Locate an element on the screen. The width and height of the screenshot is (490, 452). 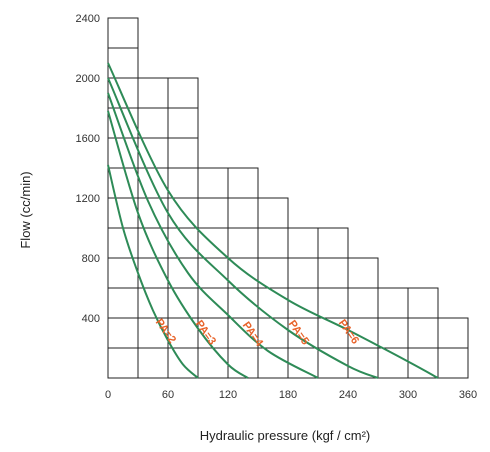
y-tick-label: 2000 is located at coordinates (88, 79).